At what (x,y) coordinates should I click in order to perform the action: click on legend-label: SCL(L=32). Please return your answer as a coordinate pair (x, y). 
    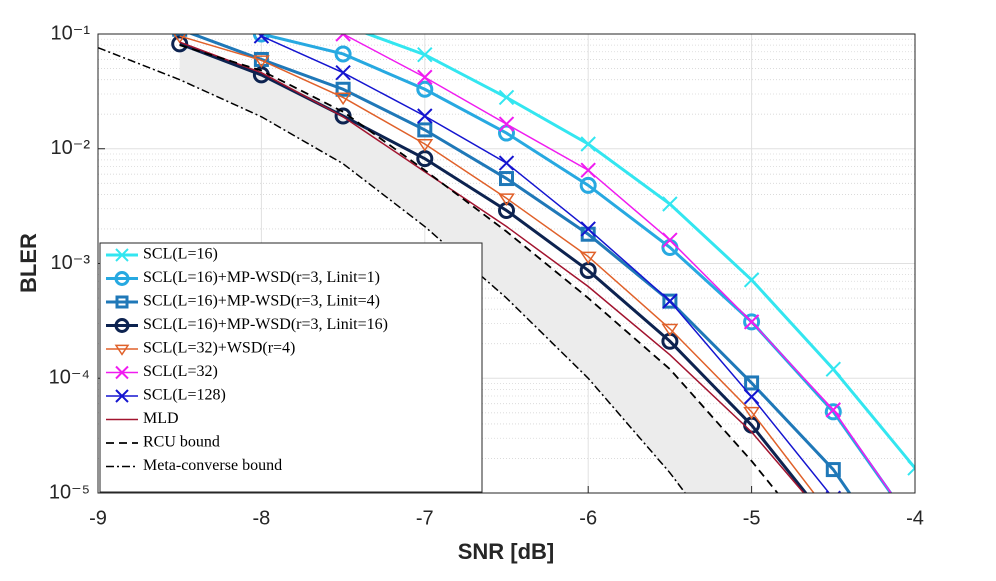
    Looking at the image, I should click on (180, 371).